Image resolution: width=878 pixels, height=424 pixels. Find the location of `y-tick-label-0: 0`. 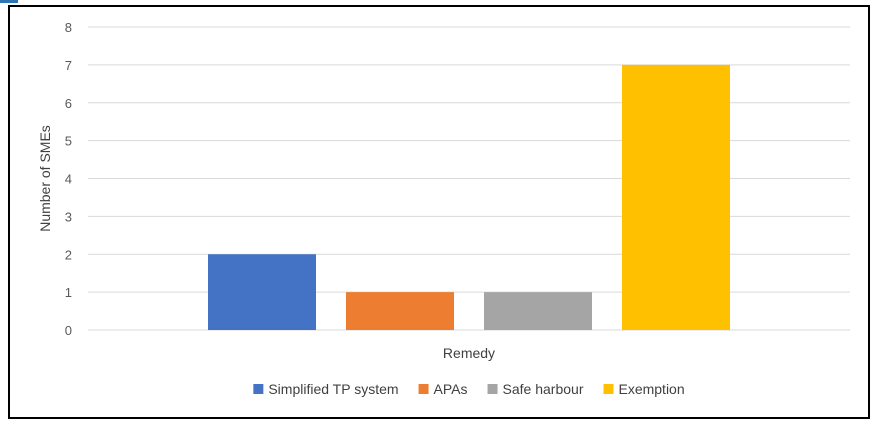

y-tick-label-0: 0 is located at coordinates (68, 330).